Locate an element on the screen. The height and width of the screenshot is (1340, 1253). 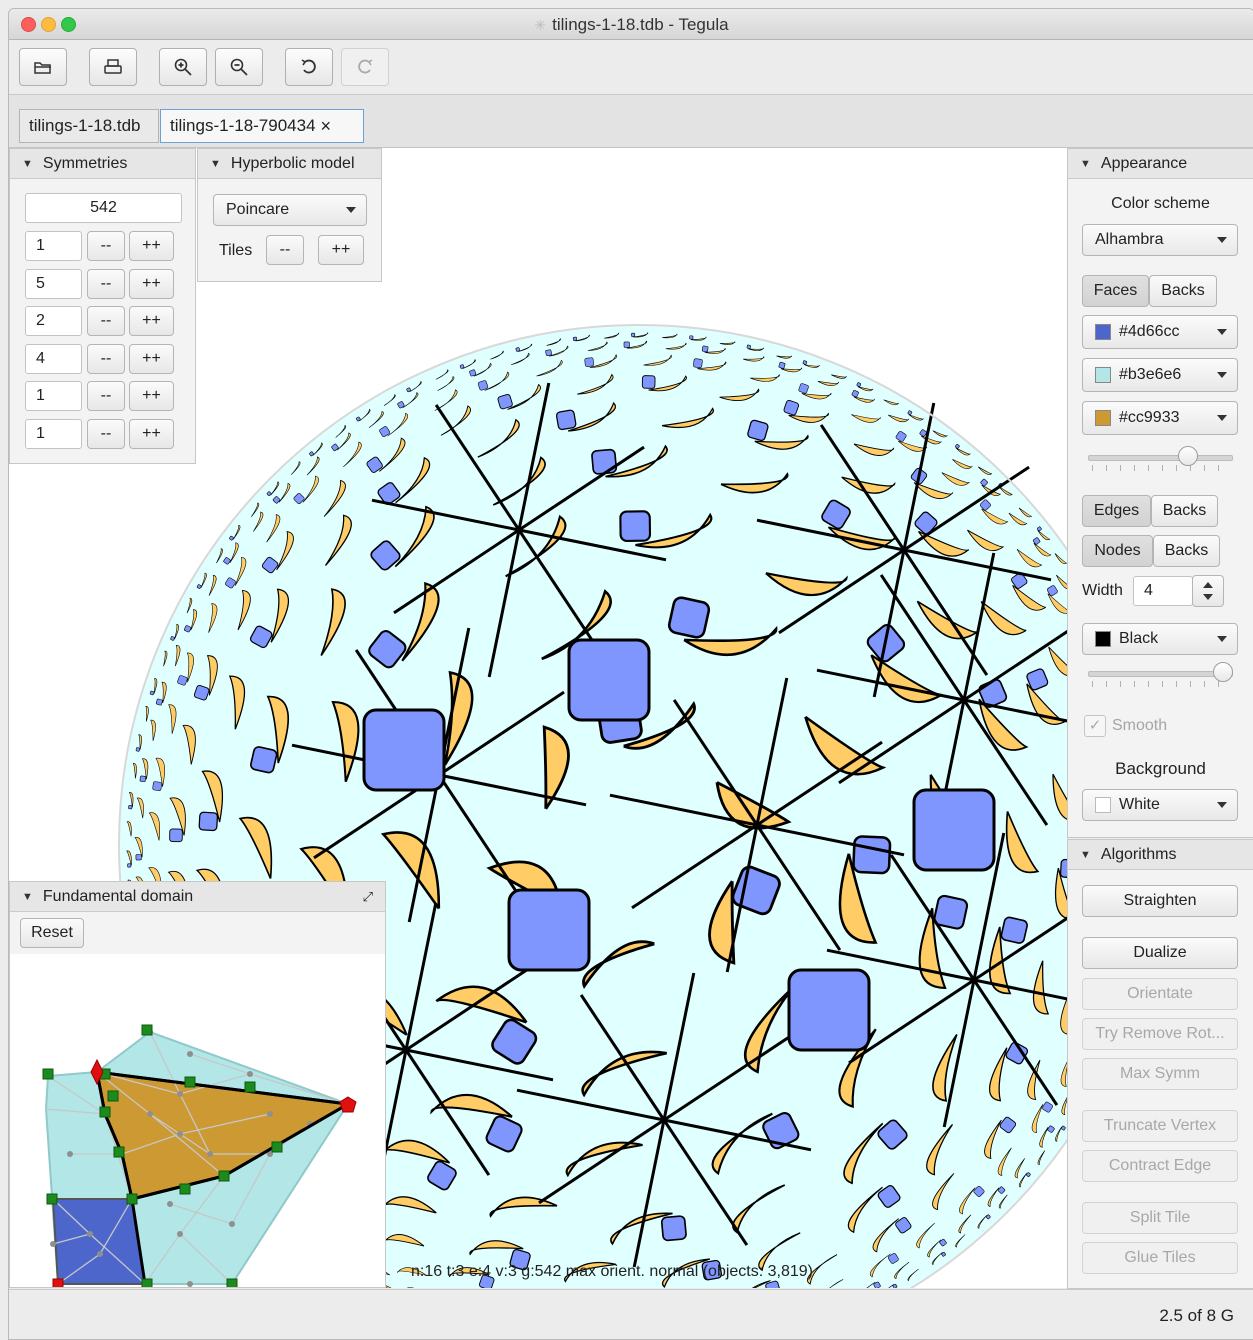
orientate-button: Orientate is located at coordinates (1160, 994).